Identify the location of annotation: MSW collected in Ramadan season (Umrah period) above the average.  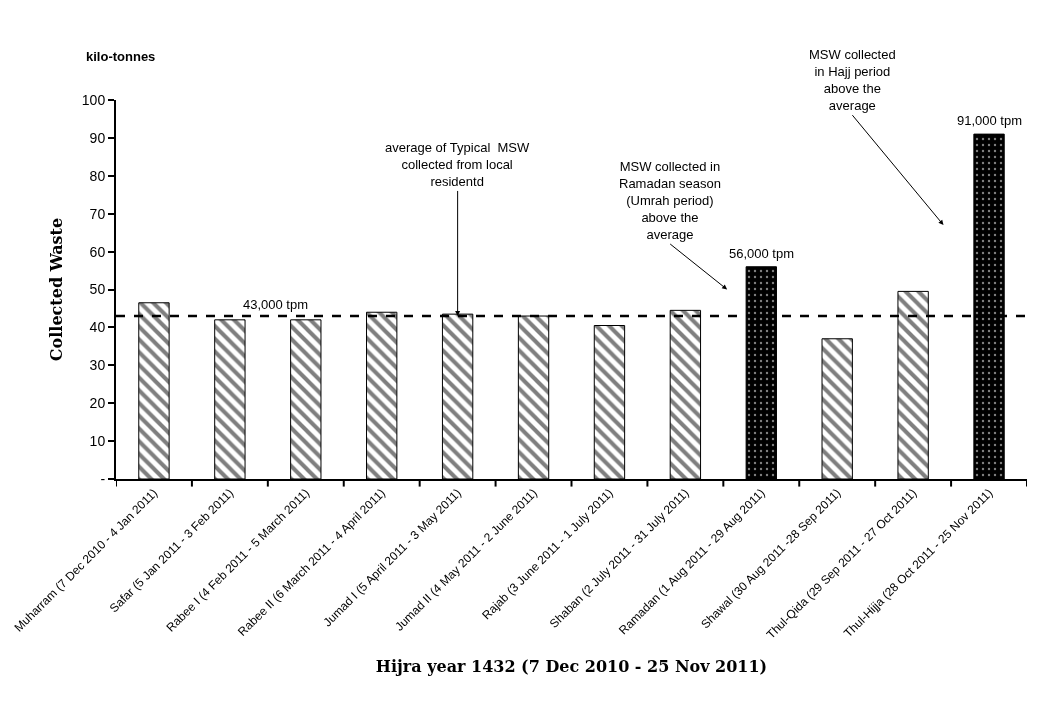
(670, 200).